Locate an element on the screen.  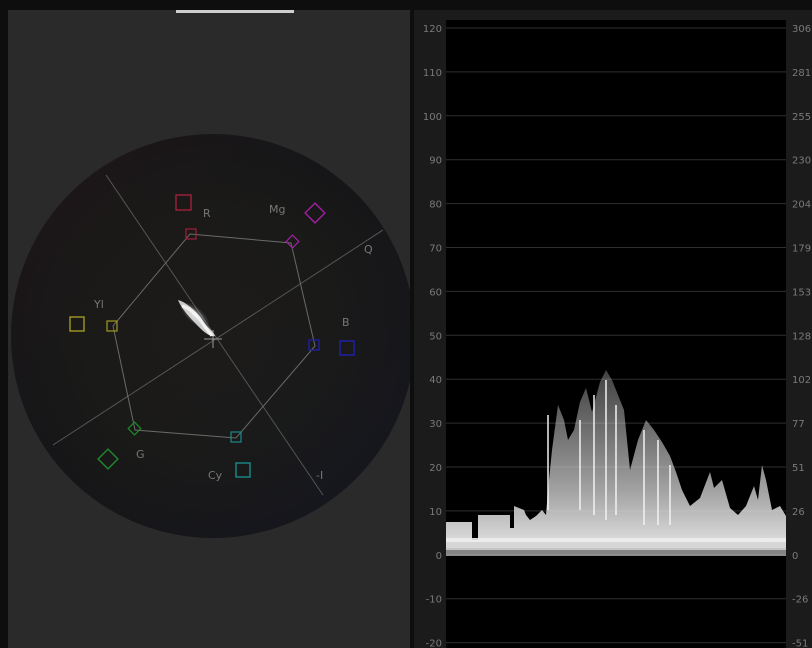
waveform-right-scale: 306 281 255 230 204 179 153 128 102 77 51 26 0 -26 -51 is located at coordinates (801, 336).